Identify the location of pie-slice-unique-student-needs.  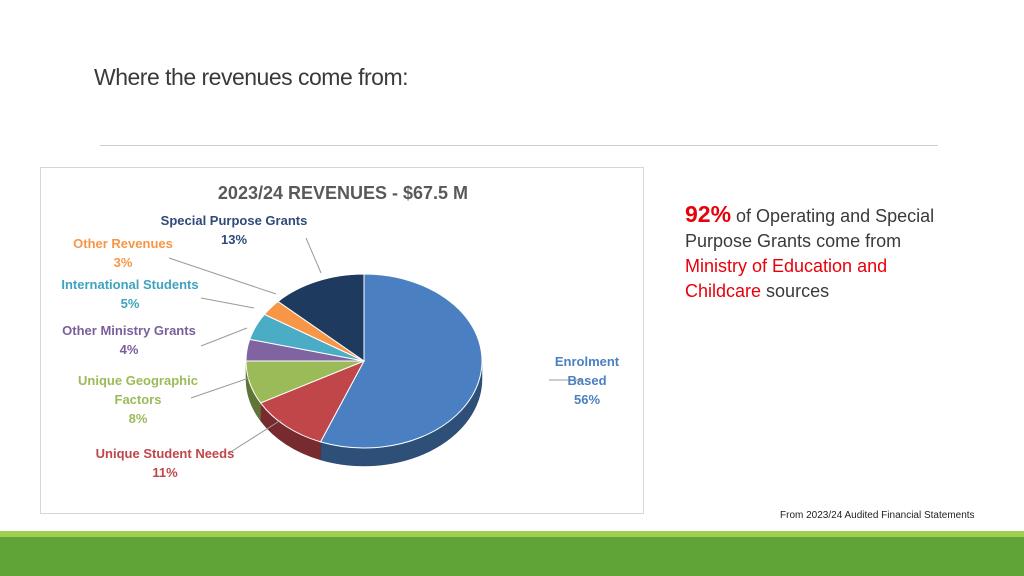
(312, 401).